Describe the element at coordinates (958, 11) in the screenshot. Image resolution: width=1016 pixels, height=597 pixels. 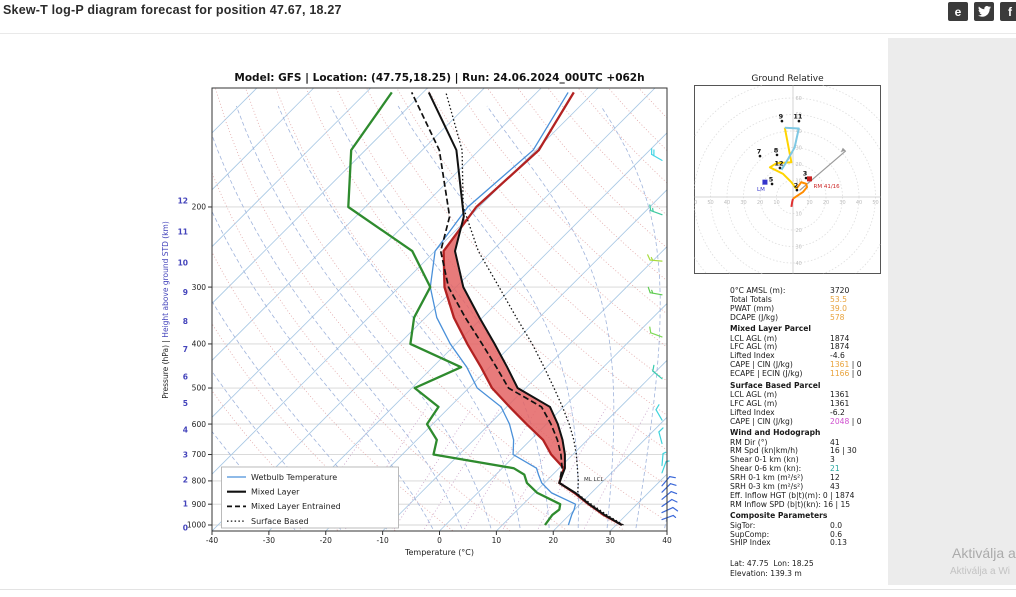
I see `email-share-icon: e` at that location.